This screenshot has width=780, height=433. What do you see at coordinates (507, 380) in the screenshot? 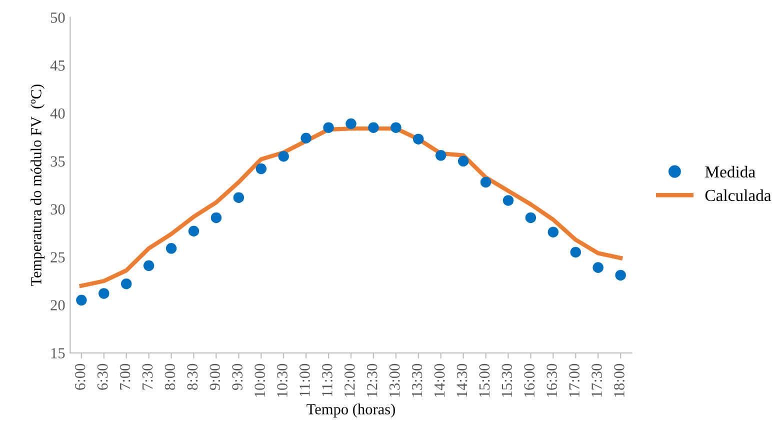
I see `x-tick-label: 15:30` at bounding box center [507, 380].